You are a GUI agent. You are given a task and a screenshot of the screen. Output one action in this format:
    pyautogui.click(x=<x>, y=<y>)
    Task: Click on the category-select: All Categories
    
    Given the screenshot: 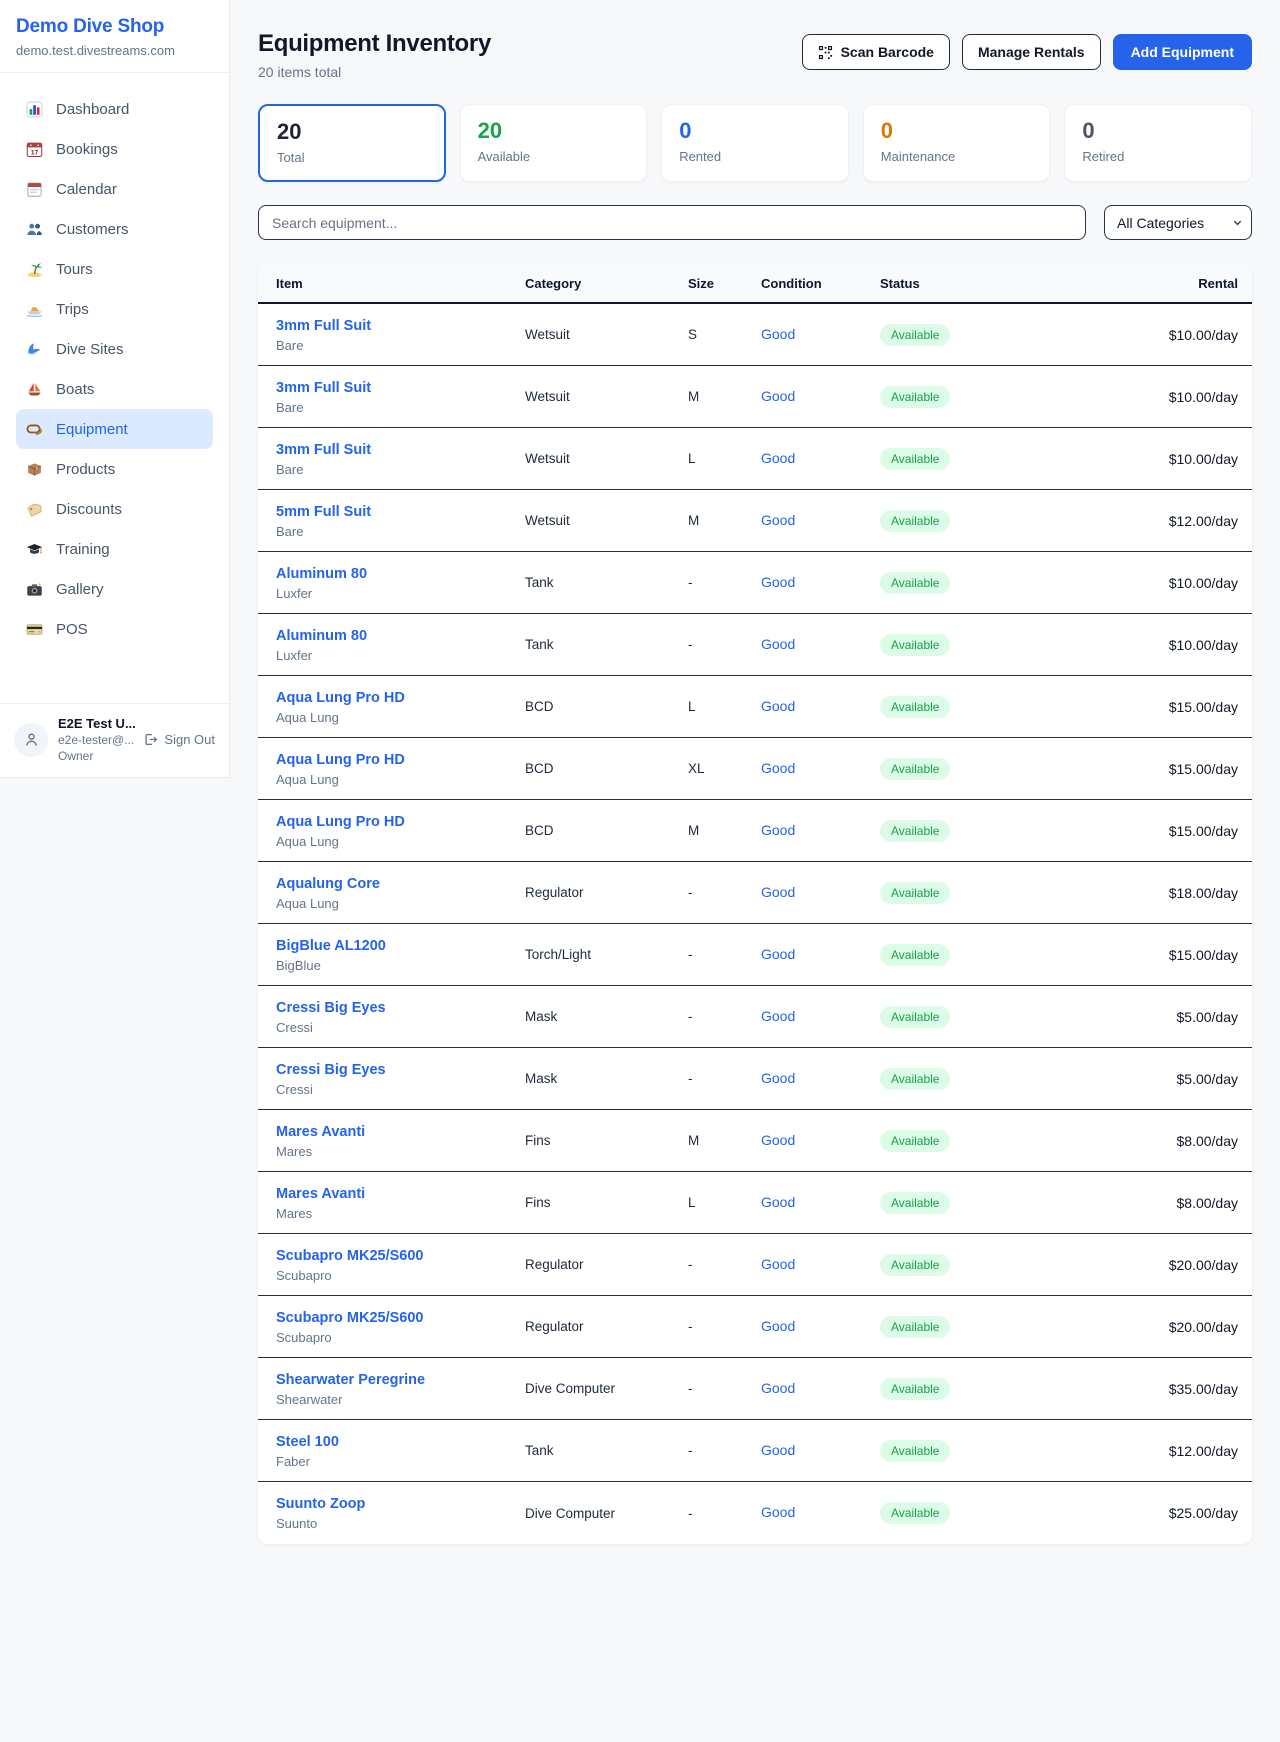 What is the action you would take?
    pyautogui.click(x=1178, y=222)
    